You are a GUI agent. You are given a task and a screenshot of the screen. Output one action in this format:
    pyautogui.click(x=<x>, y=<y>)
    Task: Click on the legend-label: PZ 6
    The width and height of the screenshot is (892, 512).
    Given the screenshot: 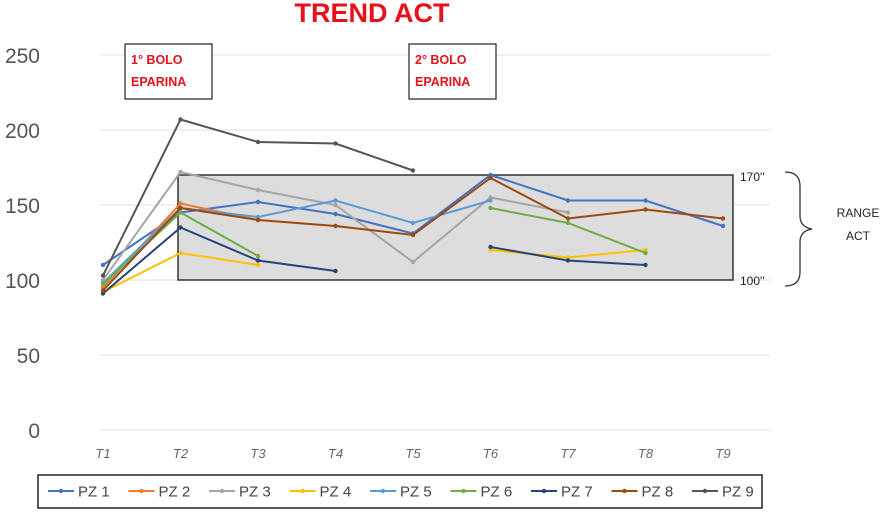 What is the action you would take?
    pyautogui.click(x=497, y=492)
    